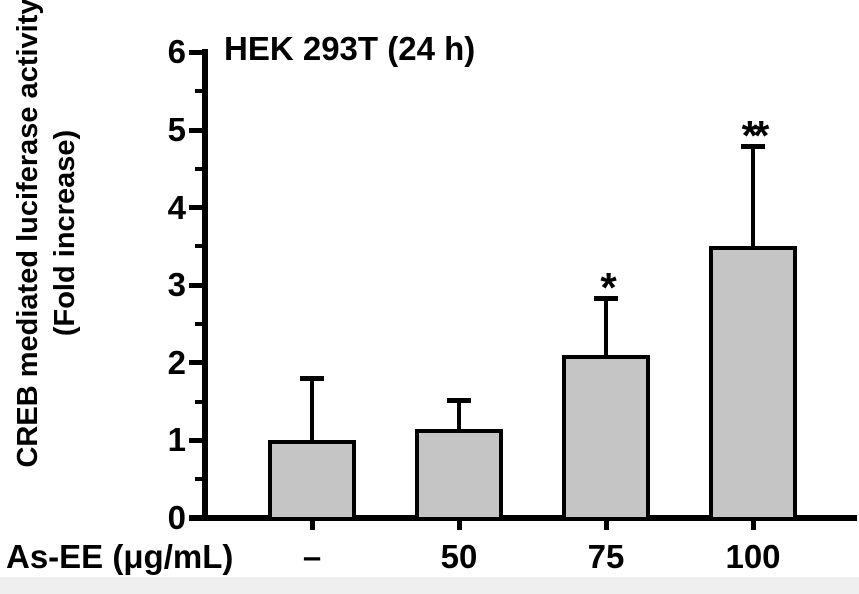 The height and width of the screenshot is (594, 859). I want to click on significance-label: *, so click(608, 288).